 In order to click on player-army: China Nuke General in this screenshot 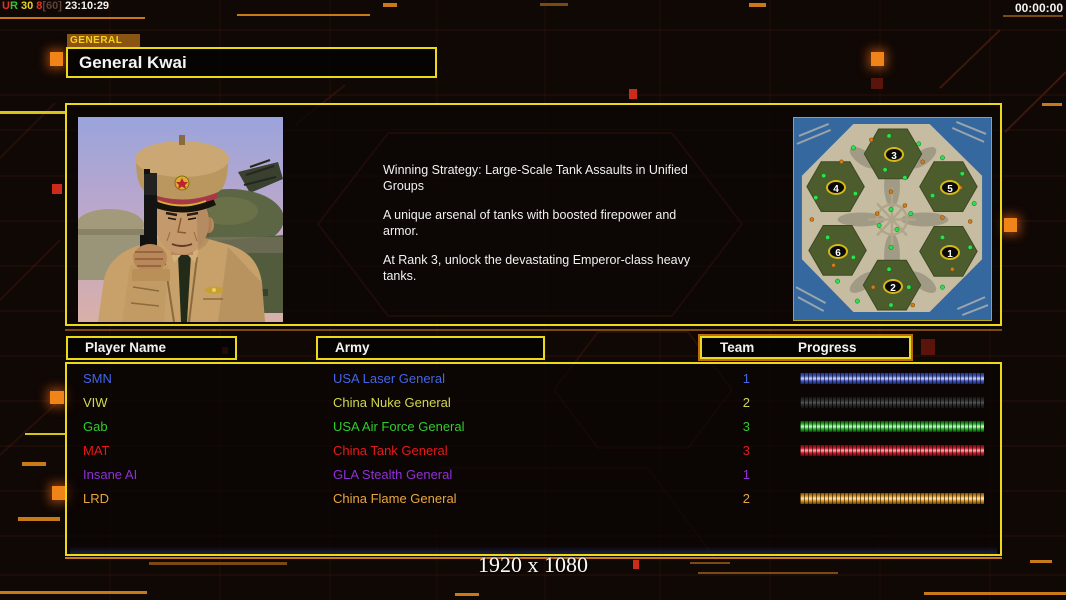, I will do `click(392, 402)`.